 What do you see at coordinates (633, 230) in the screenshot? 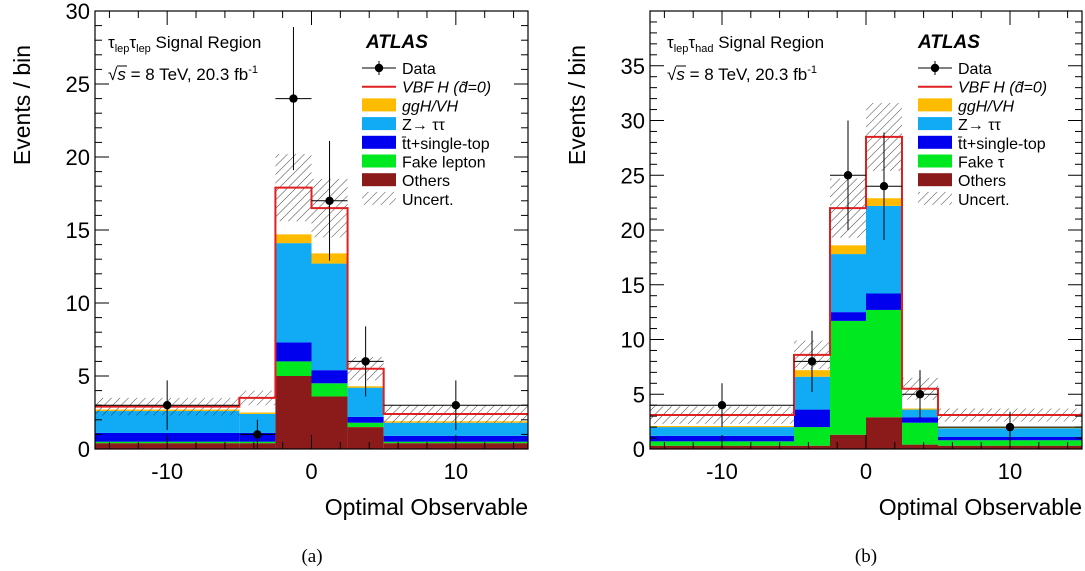
I see `y-tick-label: 20` at bounding box center [633, 230].